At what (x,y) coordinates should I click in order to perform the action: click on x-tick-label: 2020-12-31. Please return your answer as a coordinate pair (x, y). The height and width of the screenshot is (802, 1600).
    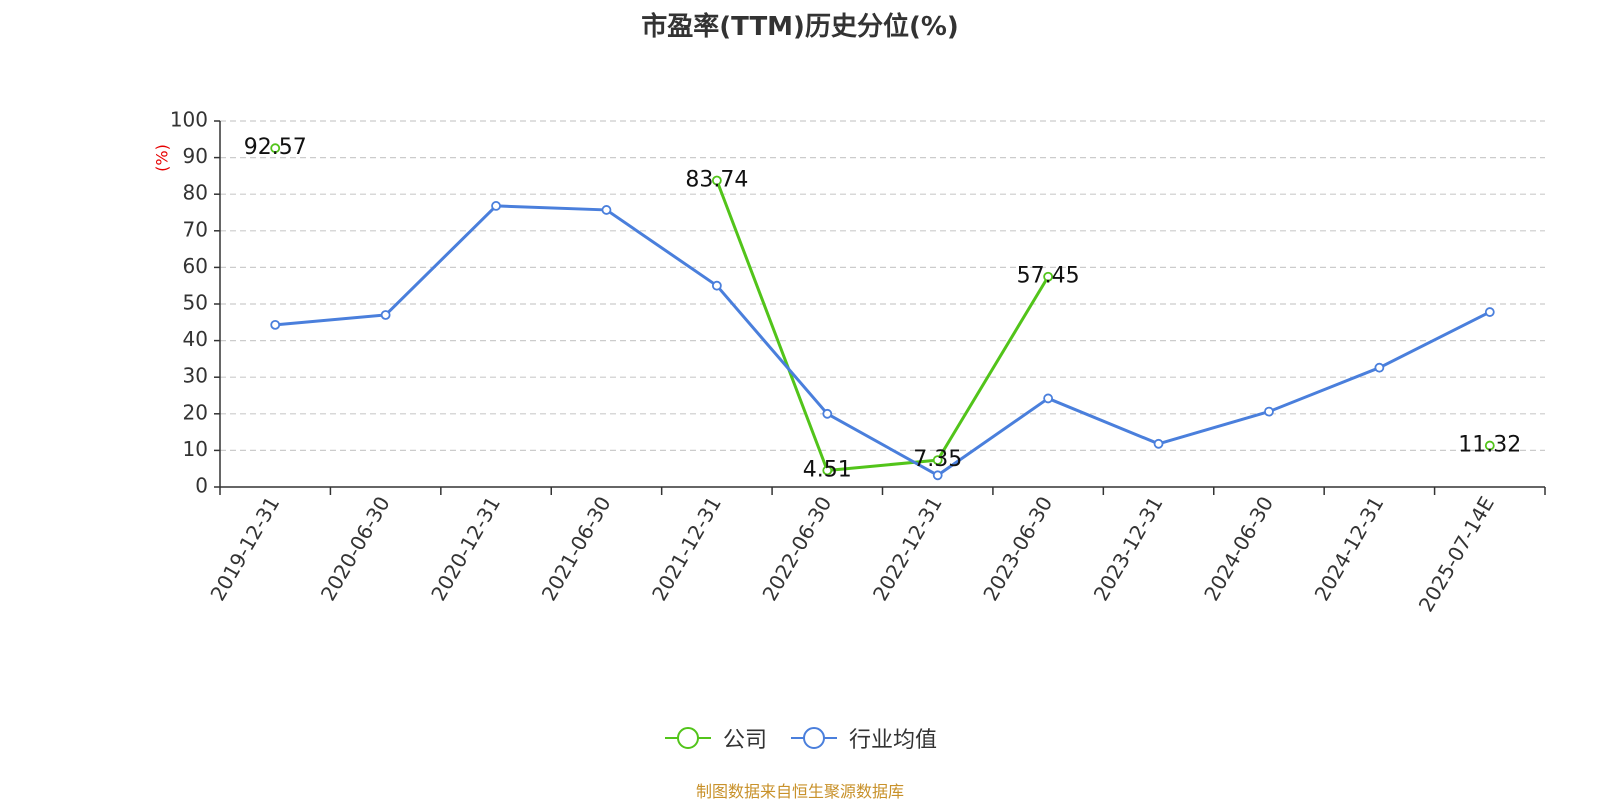
    Looking at the image, I should click on (465, 548).